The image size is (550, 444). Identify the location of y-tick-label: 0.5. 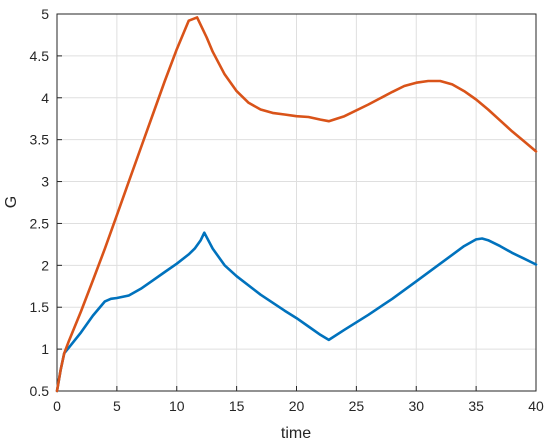
(40, 391).